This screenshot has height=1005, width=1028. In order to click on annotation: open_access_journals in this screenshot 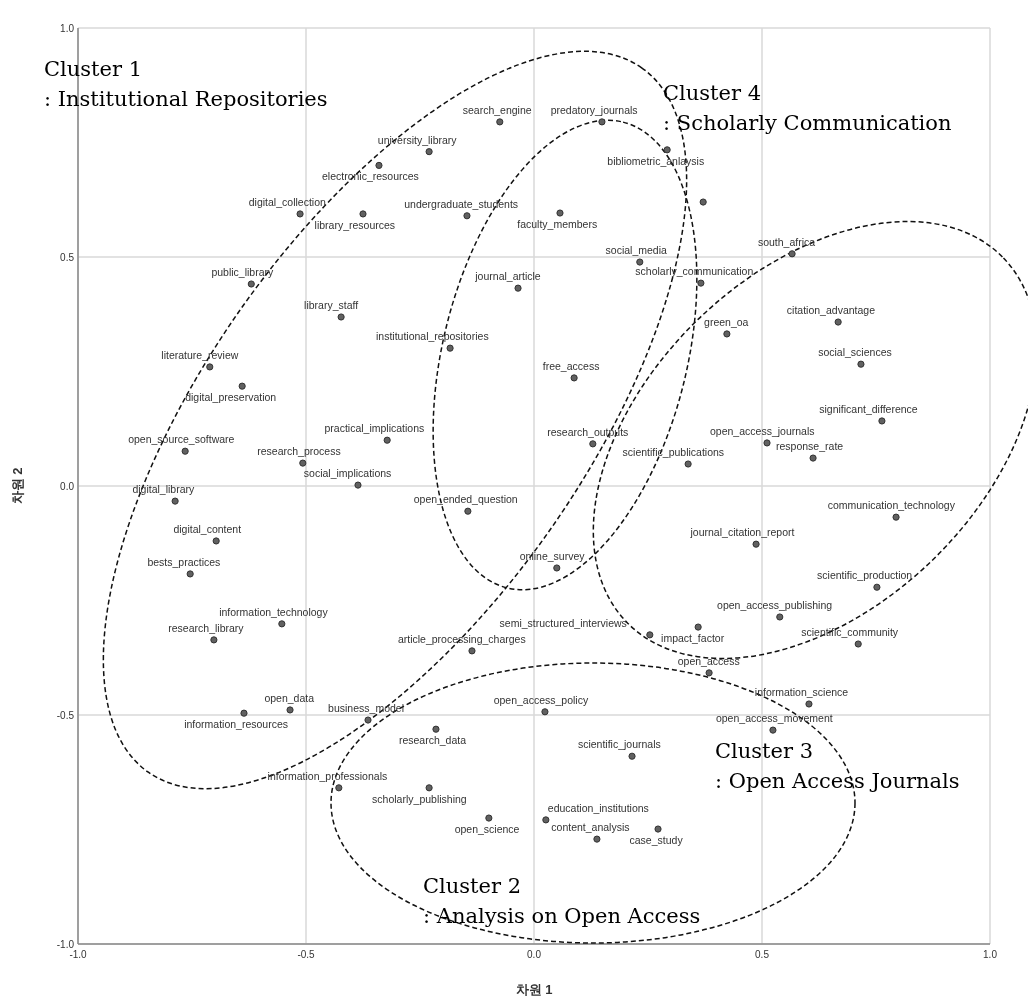, I will do `click(762, 430)`.